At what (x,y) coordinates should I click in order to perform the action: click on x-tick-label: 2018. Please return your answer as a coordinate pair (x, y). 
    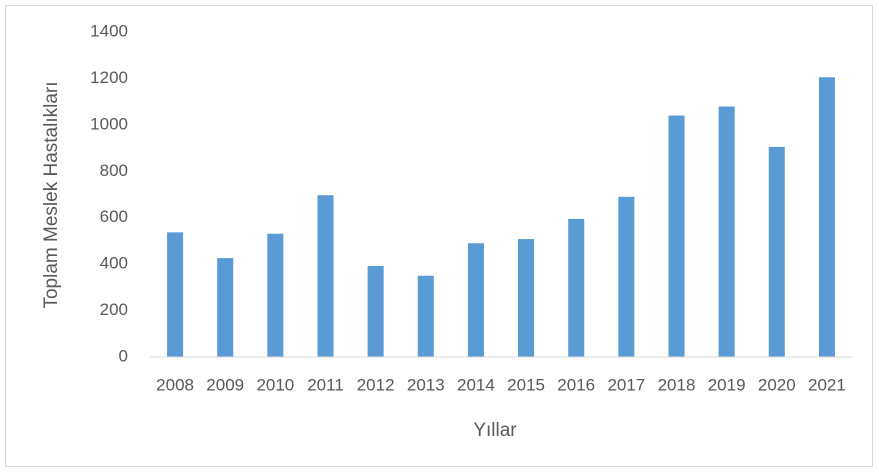
    Looking at the image, I should click on (677, 384).